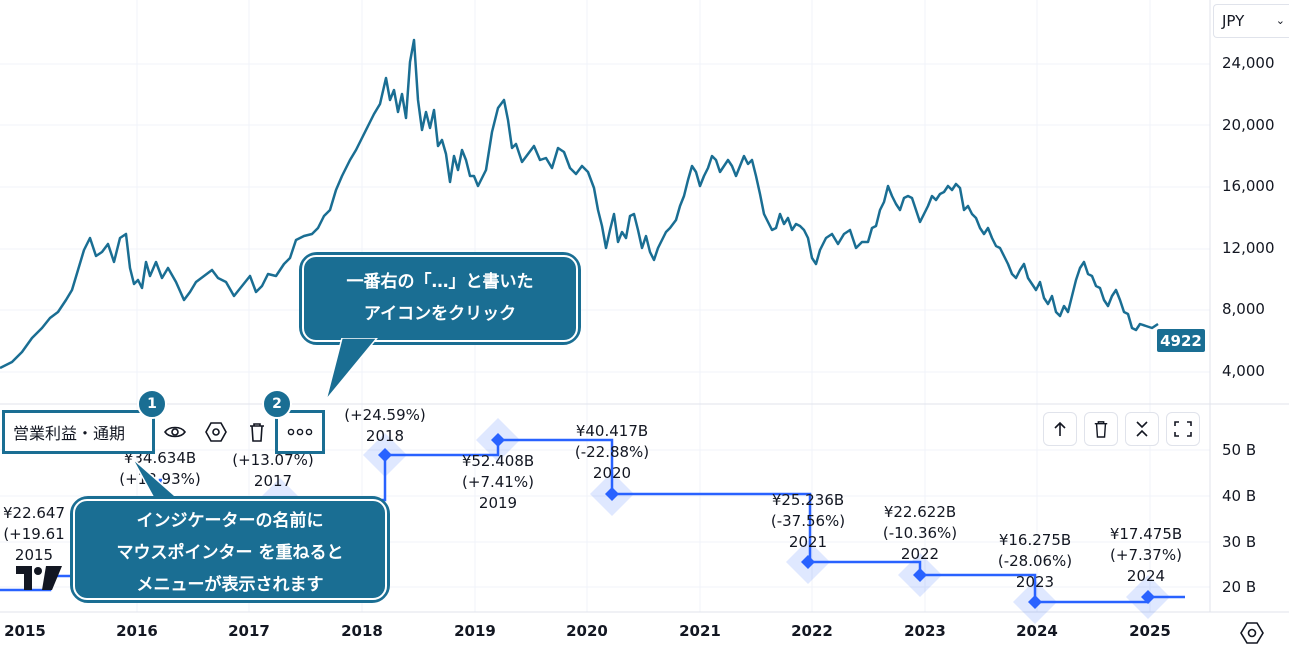 This screenshot has width=1289, height=652. Describe the element at coordinates (152, 404) in the screenshot. I see `step-badge-1: 1` at that location.